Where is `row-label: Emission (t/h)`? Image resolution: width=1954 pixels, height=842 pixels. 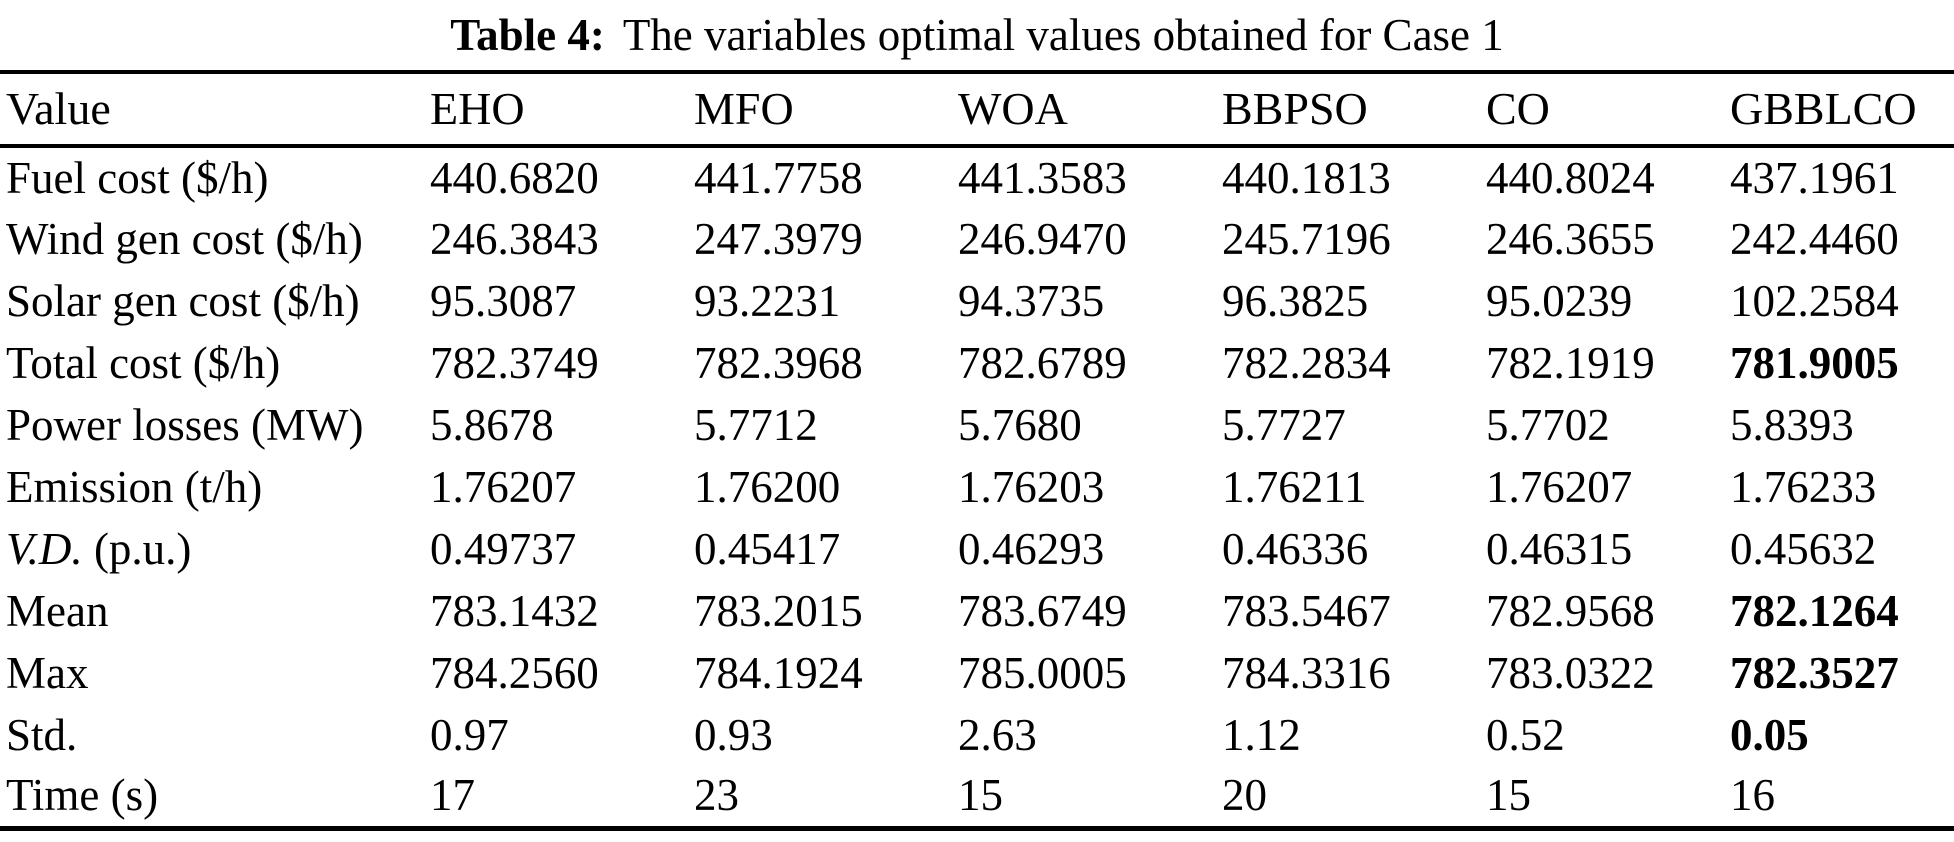 row-label: Emission (t/h) is located at coordinates (134, 486).